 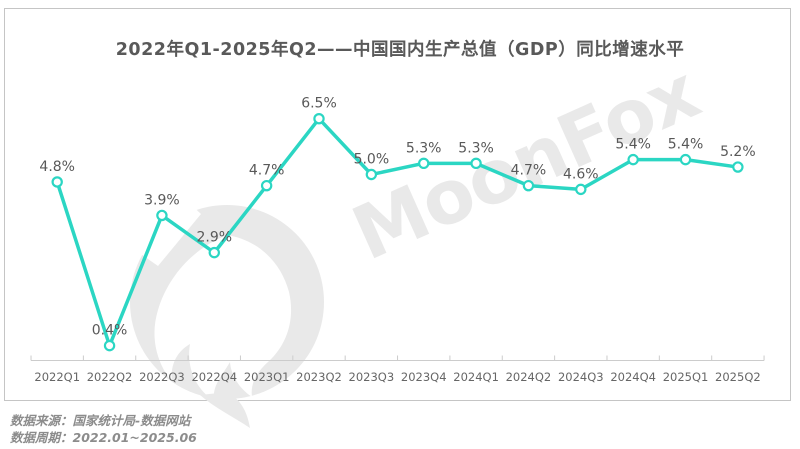 What do you see at coordinates (162, 200) in the screenshot?
I see `svg-text: 3.9%` at bounding box center [162, 200].